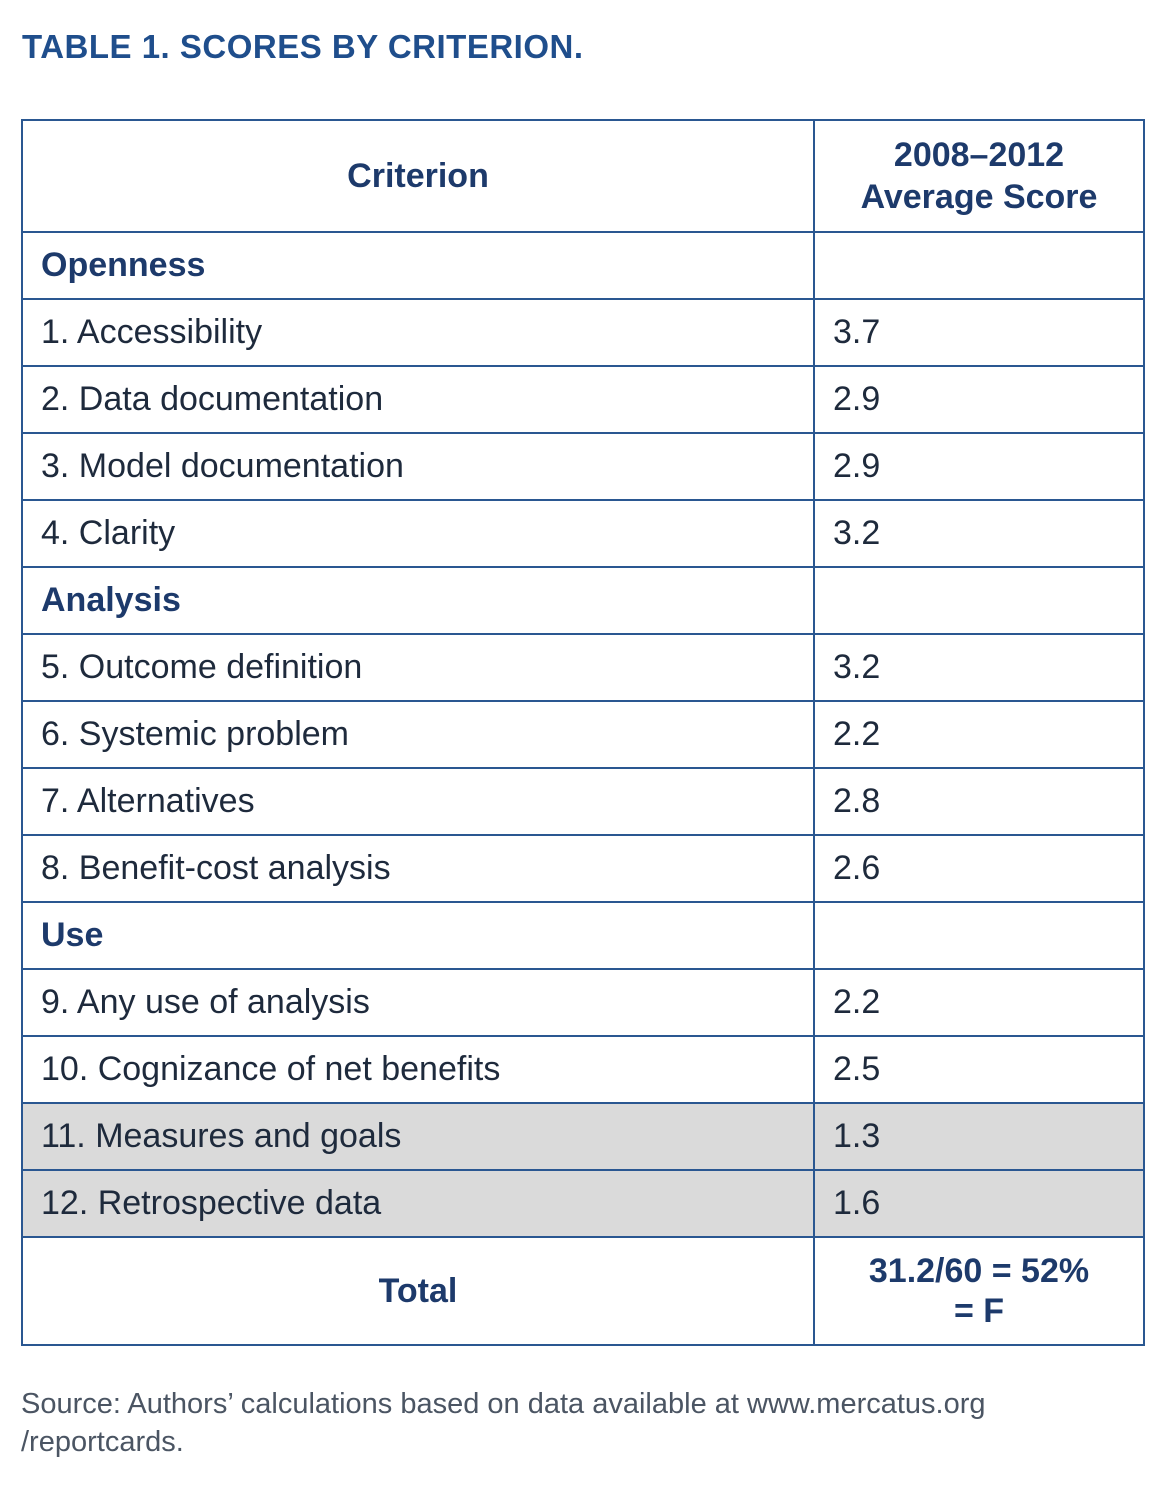 The width and height of the screenshot is (1170, 1486). Describe the element at coordinates (979, 1069) in the screenshot. I see `score-cell: 2.5` at that location.